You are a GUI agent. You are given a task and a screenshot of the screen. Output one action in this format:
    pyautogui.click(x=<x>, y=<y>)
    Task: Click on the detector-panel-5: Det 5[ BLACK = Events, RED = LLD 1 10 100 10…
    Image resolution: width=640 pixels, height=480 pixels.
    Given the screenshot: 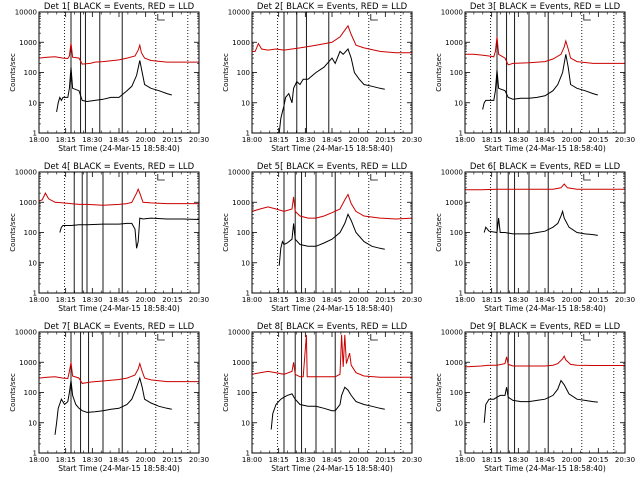 What is the action you would take?
    pyautogui.click(x=322, y=237)
    